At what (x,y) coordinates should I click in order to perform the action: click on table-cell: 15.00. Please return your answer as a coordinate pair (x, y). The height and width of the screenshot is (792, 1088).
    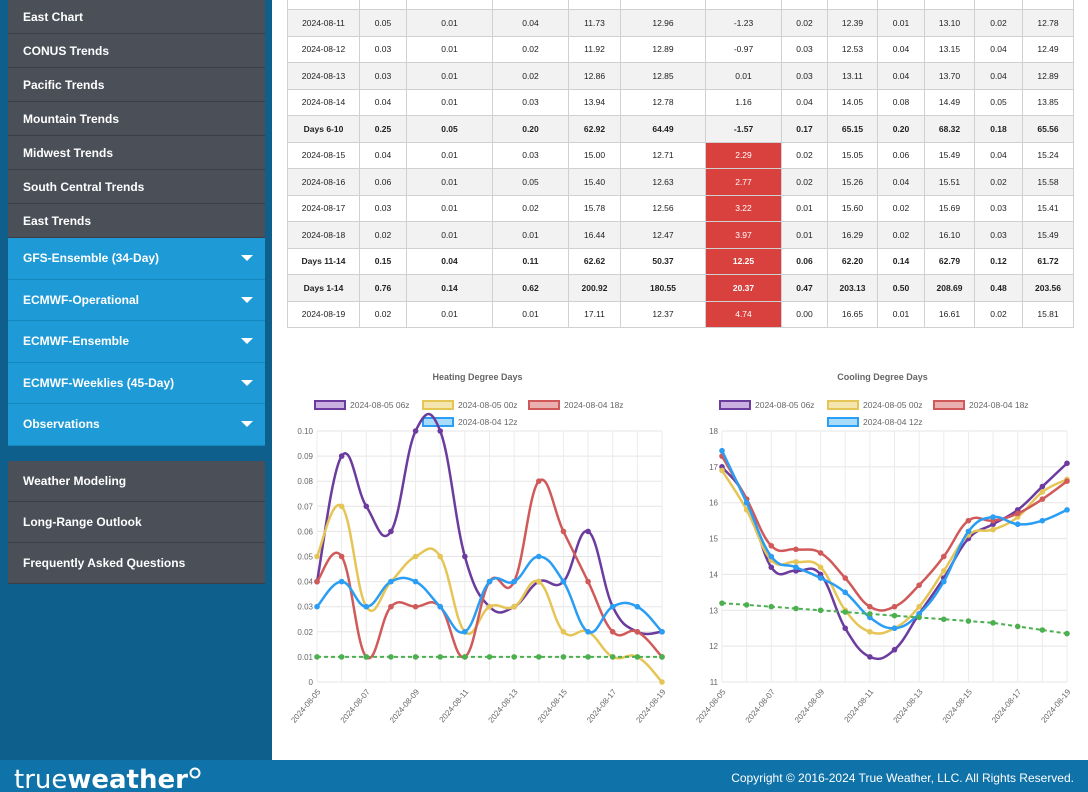
    Looking at the image, I should click on (594, 155).